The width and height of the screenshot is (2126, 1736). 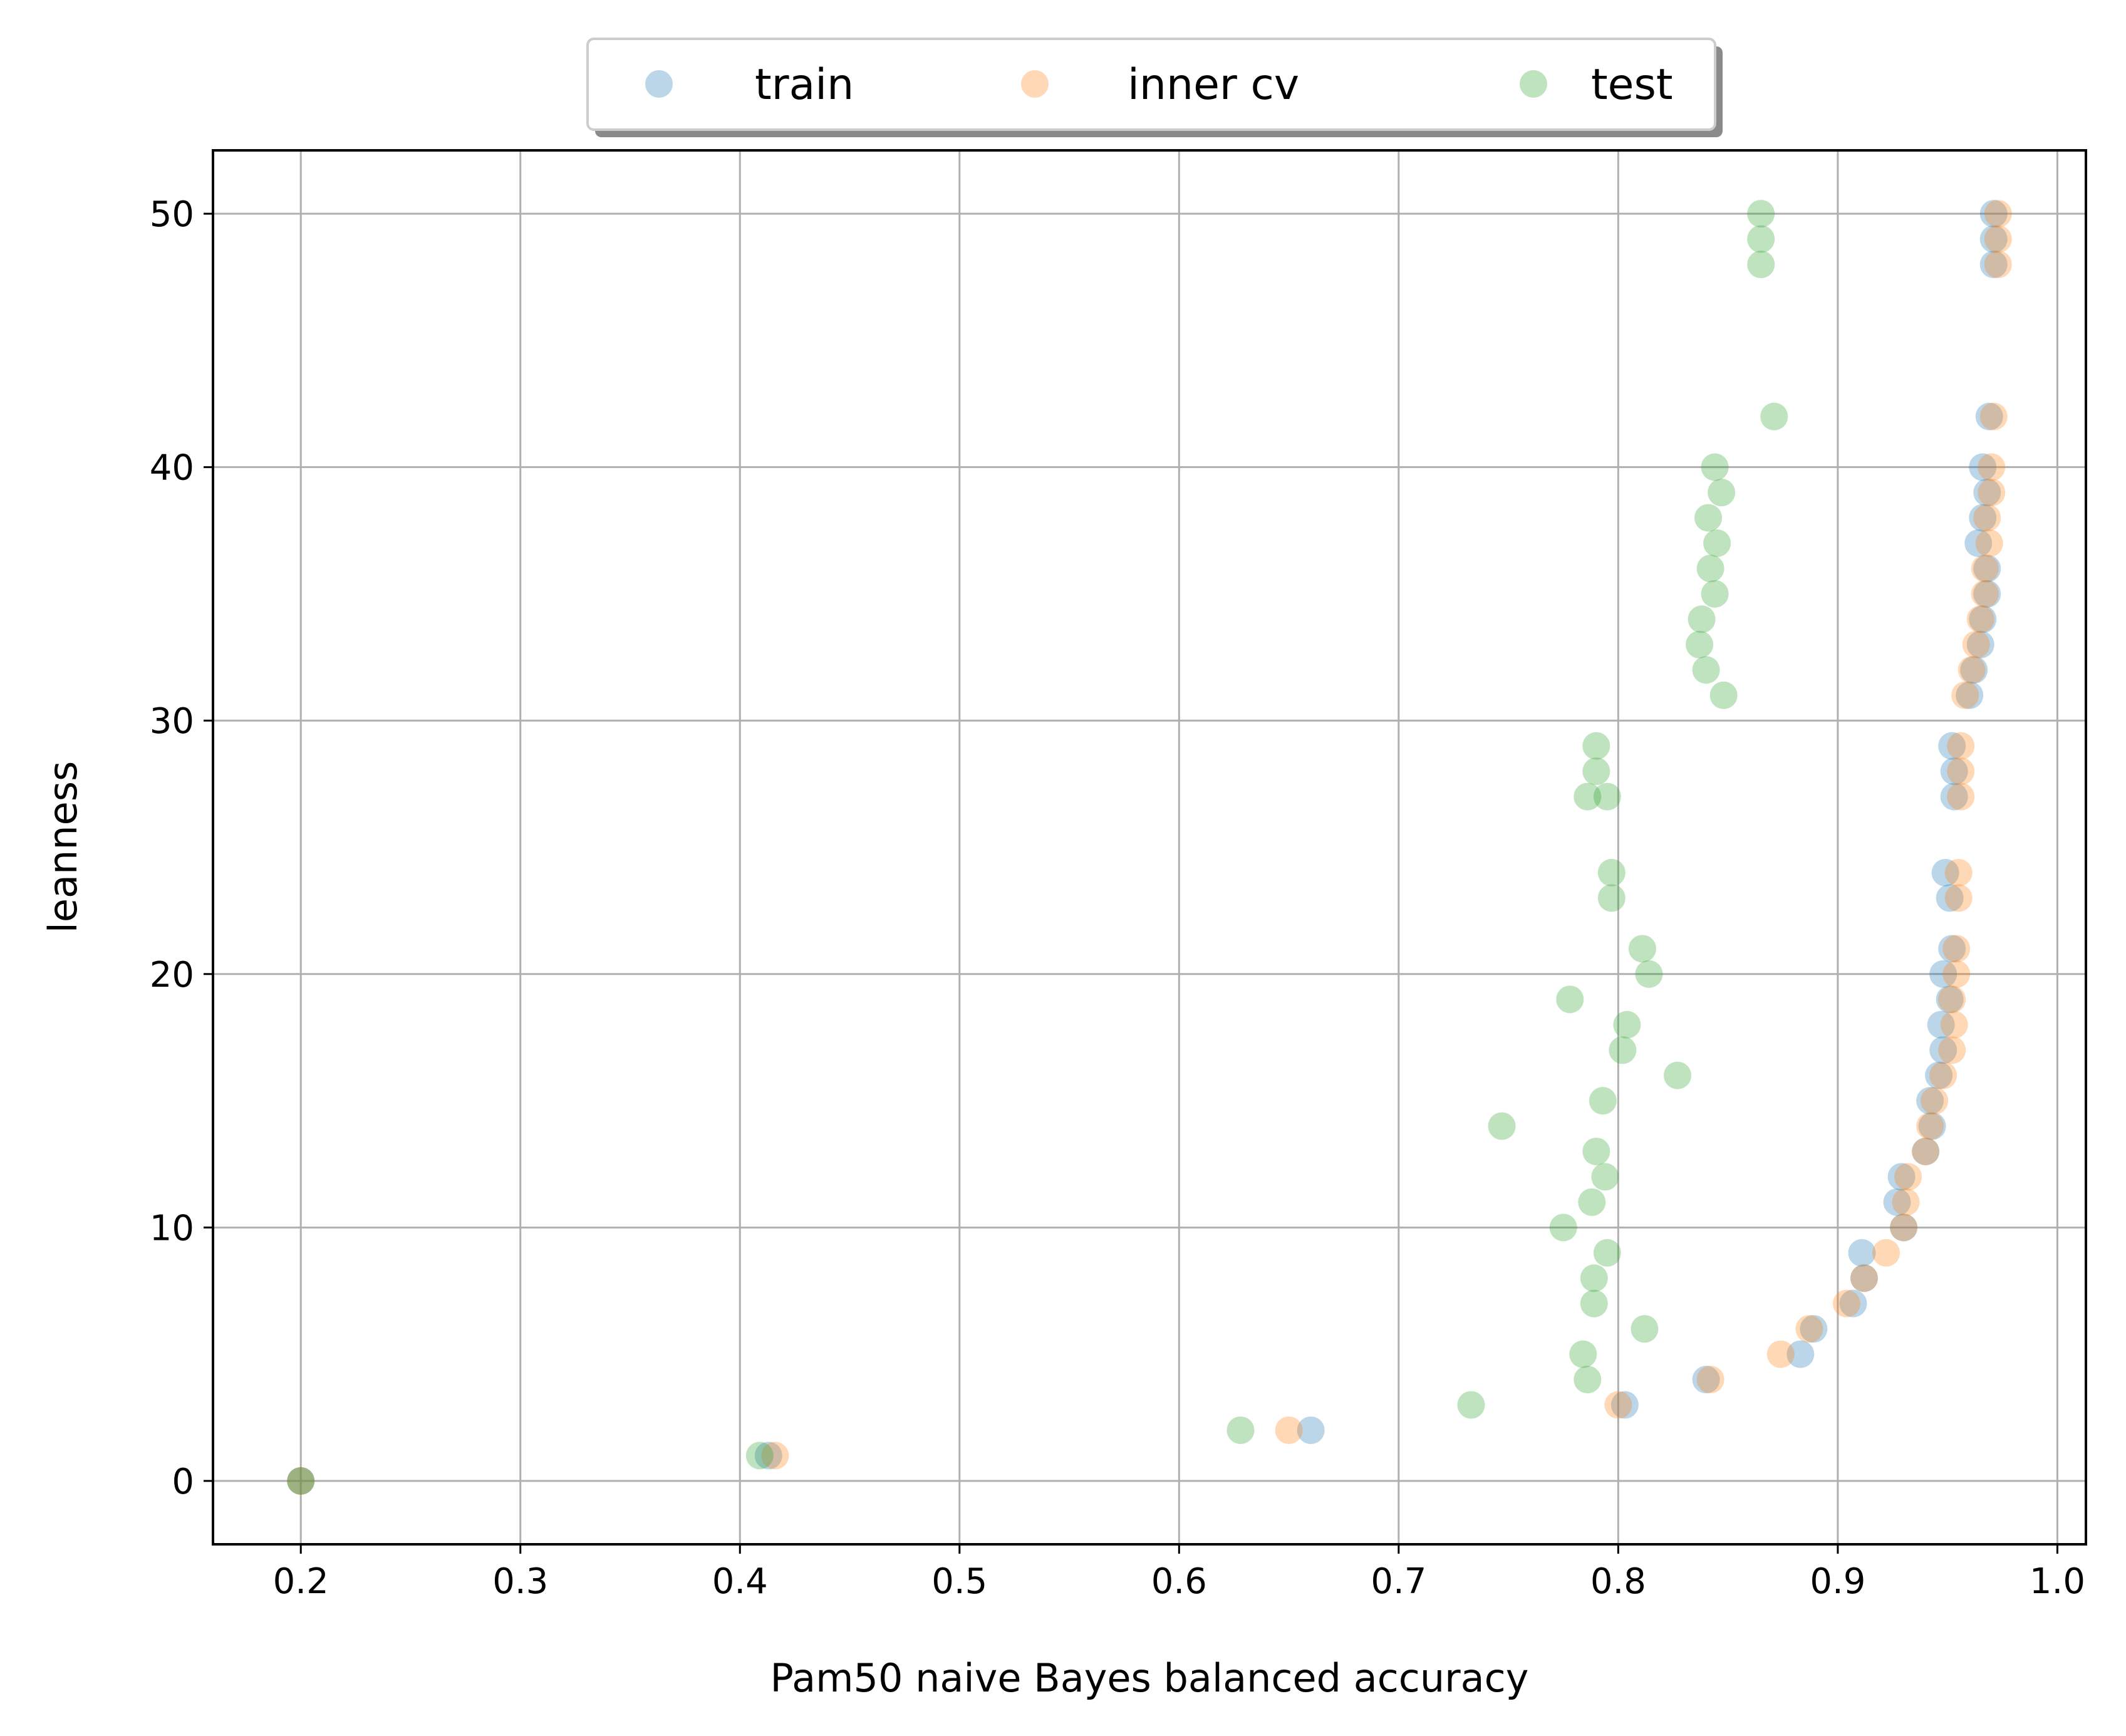 I want to click on x-tick-label: 1.0, so click(x=2057, y=1581).